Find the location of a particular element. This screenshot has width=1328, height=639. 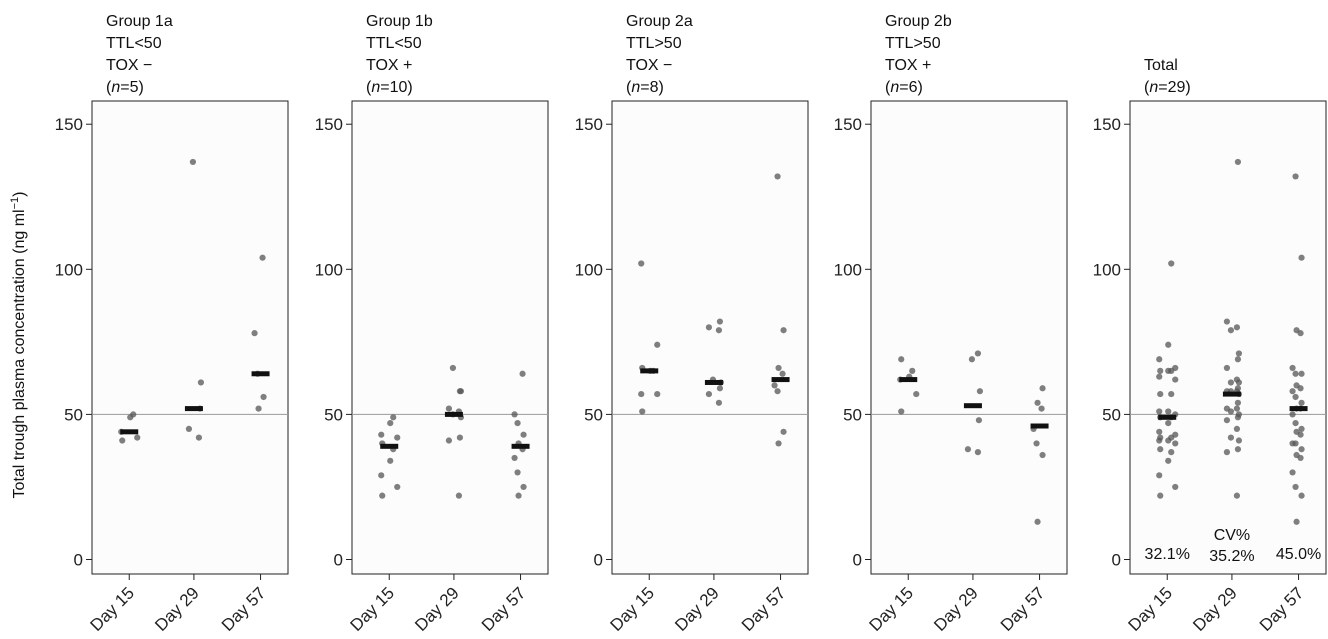

panel-title-line: Group 1a is located at coordinates (139, 21).